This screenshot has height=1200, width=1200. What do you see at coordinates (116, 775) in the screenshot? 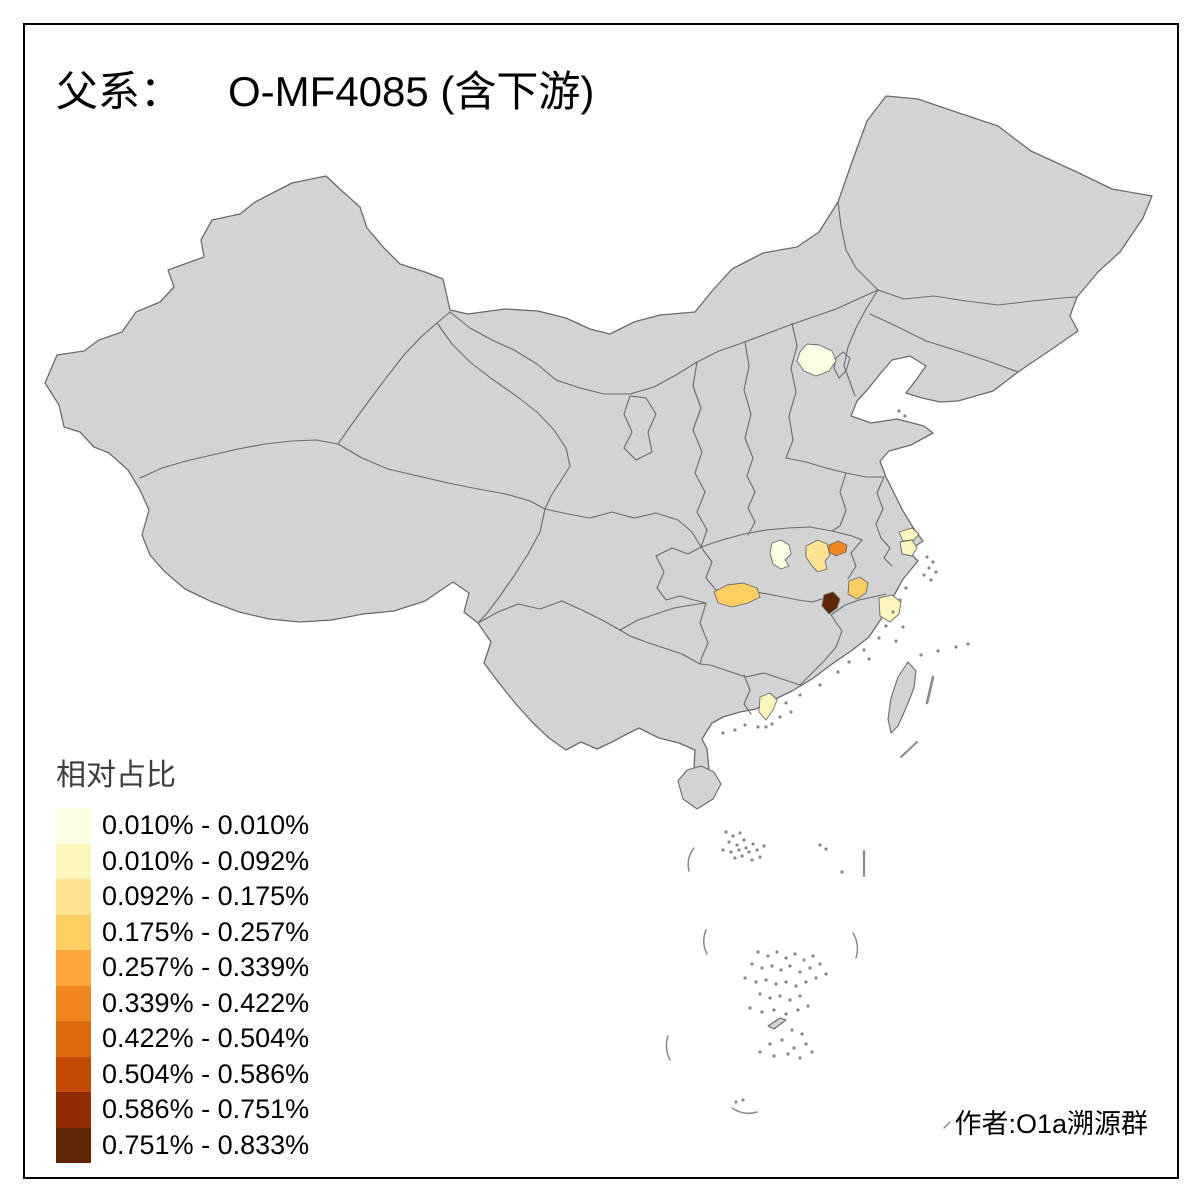
I see `legend-title: 相对占比` at bounding box center [116, 775].